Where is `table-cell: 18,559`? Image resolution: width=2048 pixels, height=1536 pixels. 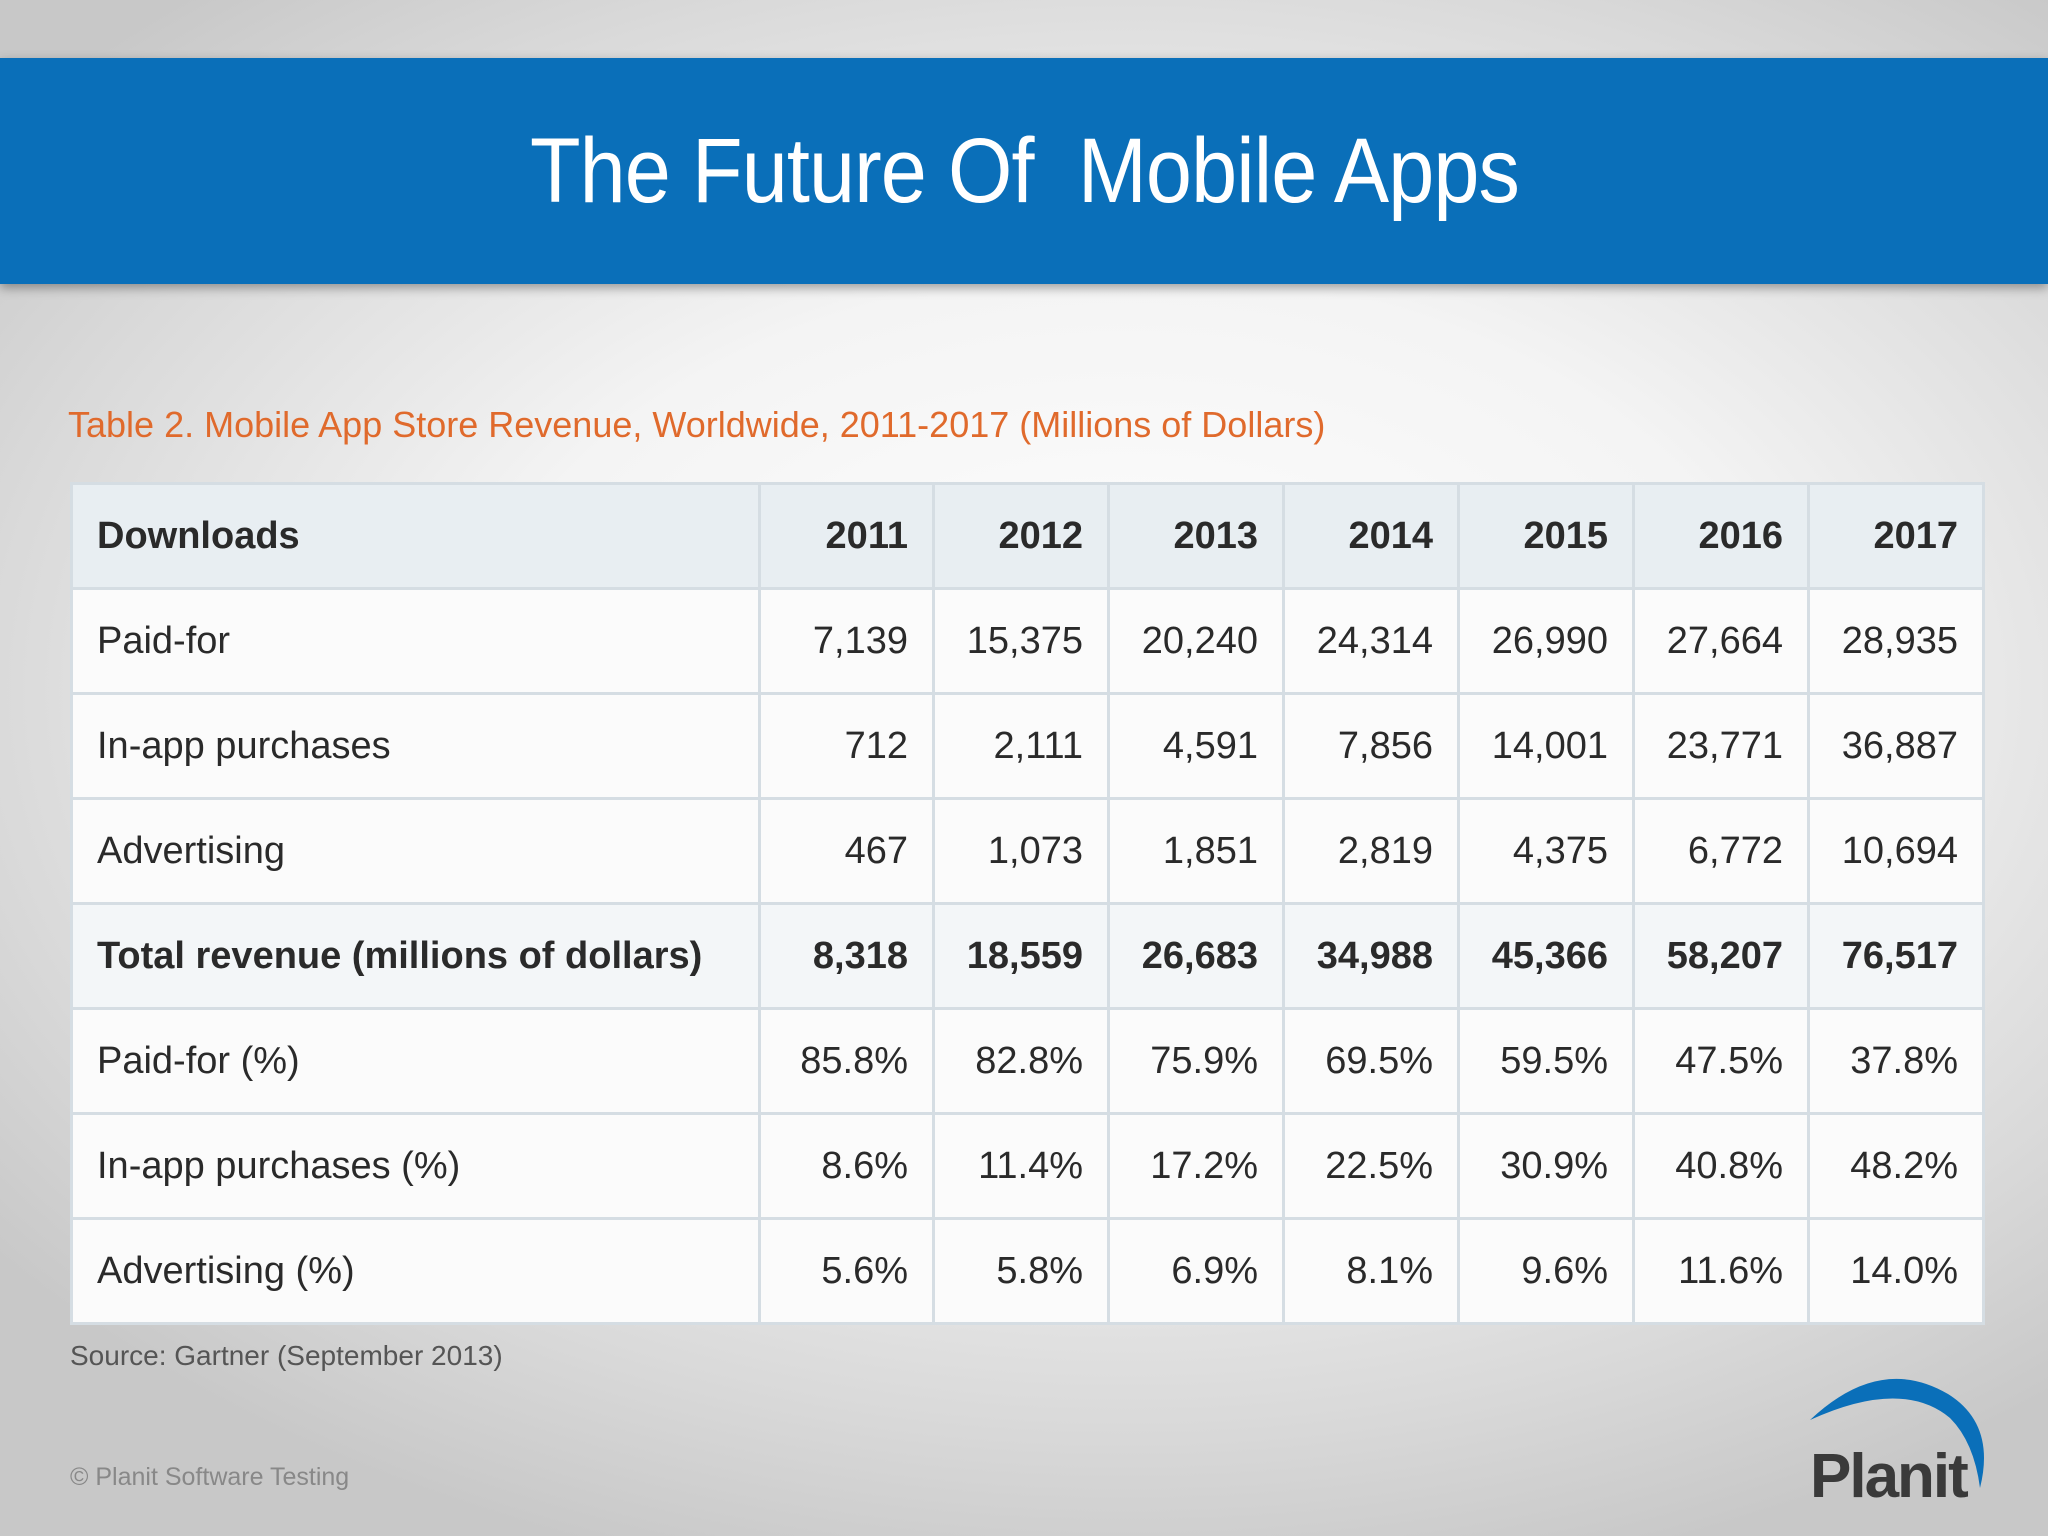
table-cell: 18,559 is located at coordinates (1021, 956).